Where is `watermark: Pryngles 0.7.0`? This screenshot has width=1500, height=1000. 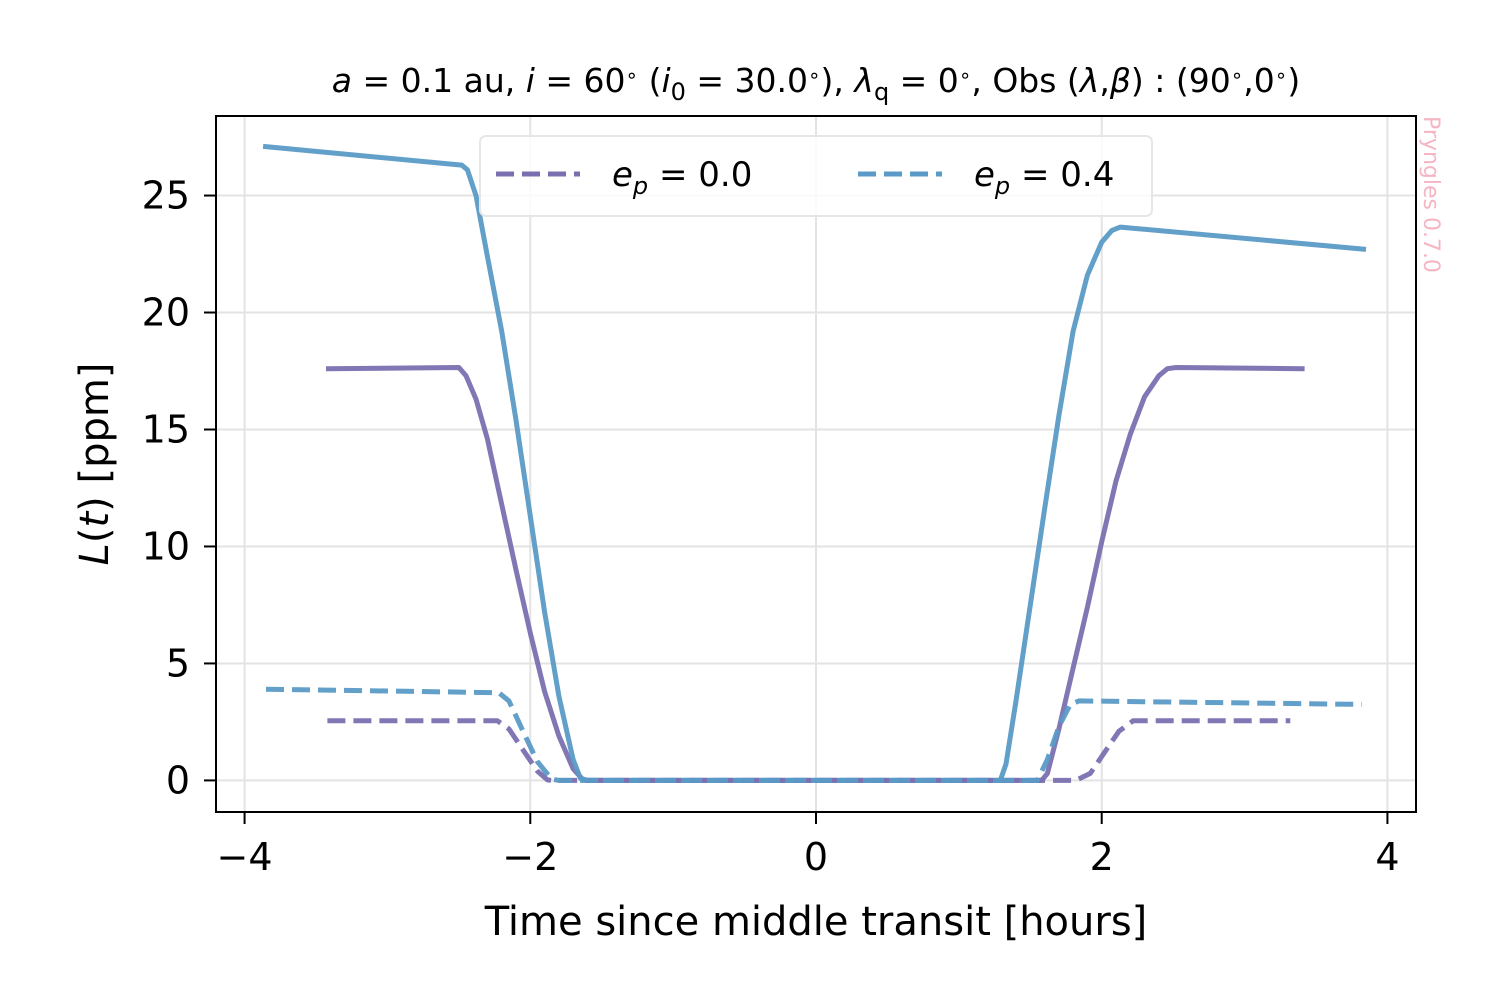
watermark: Pryngles 0.7.0 is located at coordinates (1430, 194).